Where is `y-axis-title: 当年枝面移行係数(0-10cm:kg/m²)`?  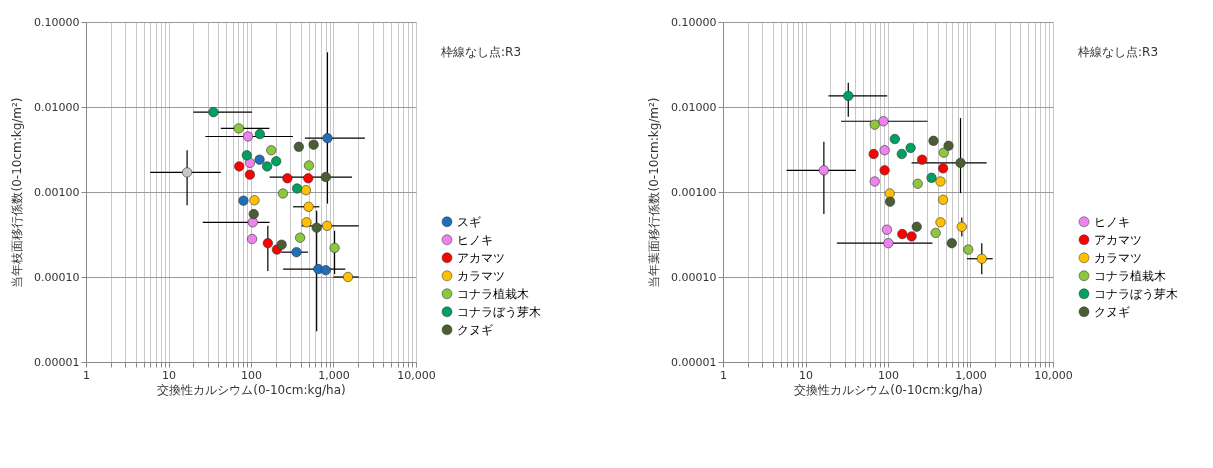
y-axis-title: 当年枝面移行係数(0-10cm:kg/m²) is located at coordinates (17, 192).